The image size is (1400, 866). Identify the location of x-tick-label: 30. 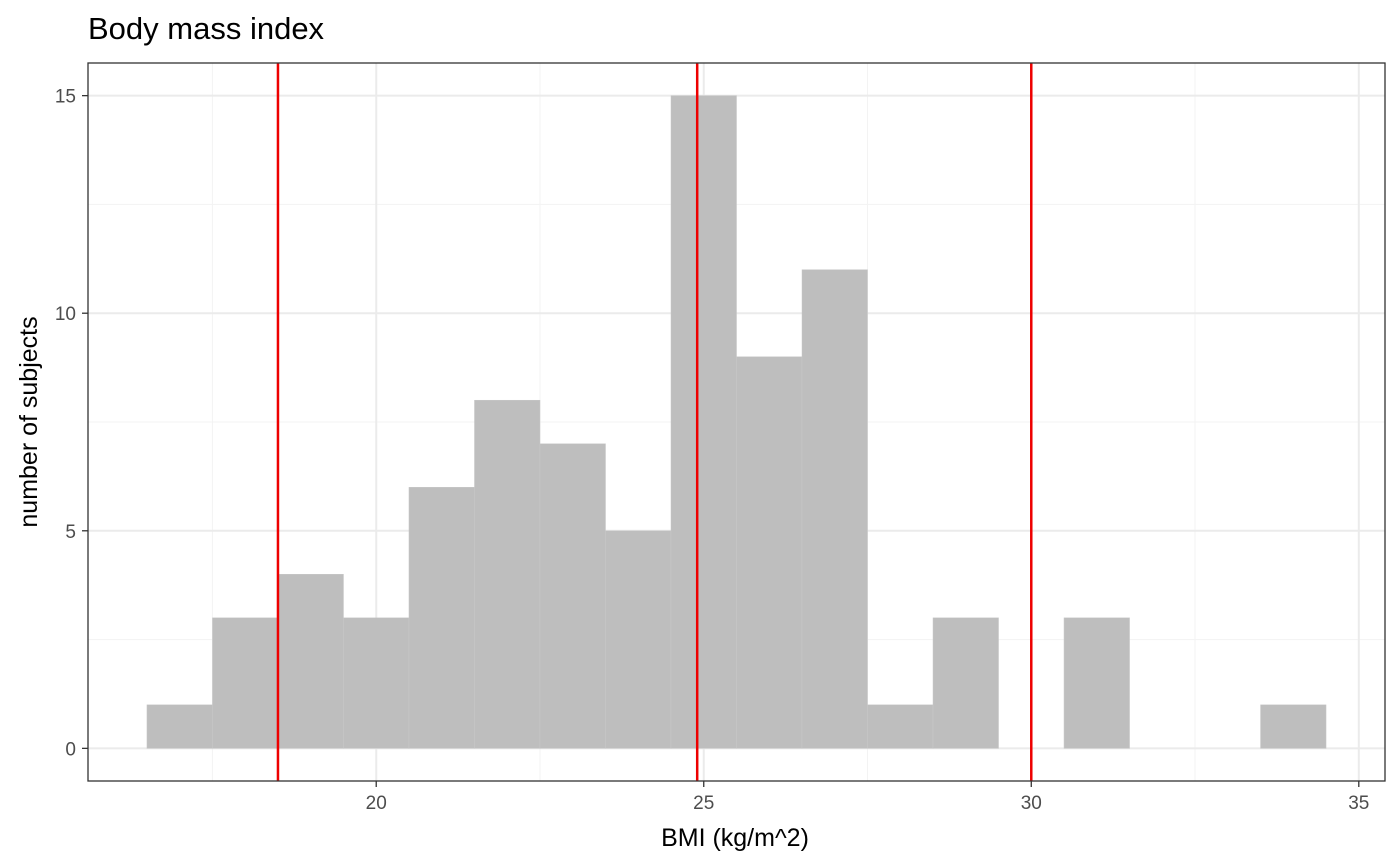
(1031, 803).